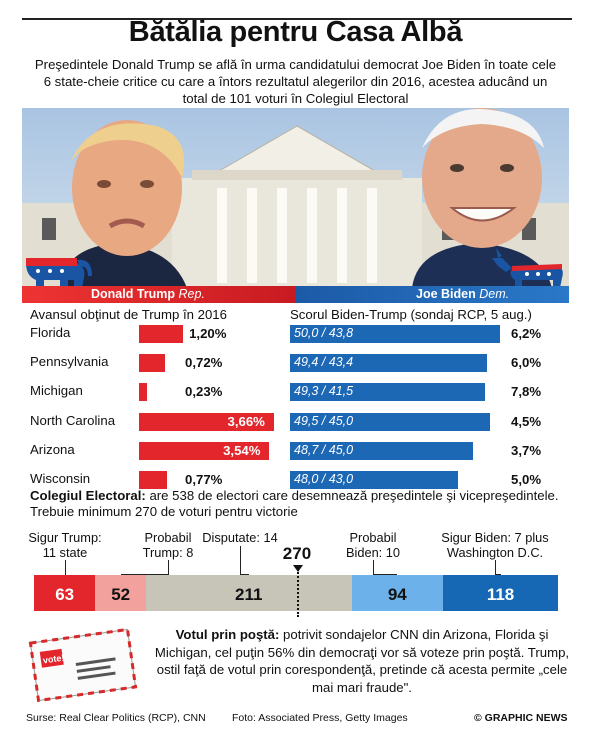 The height and width of the screenshot is (750, 591). What do you see at coordinates (208, 333) in the screenshot?
I see `trump-lead-value: 1,20%` at bounding box center [208, 333].